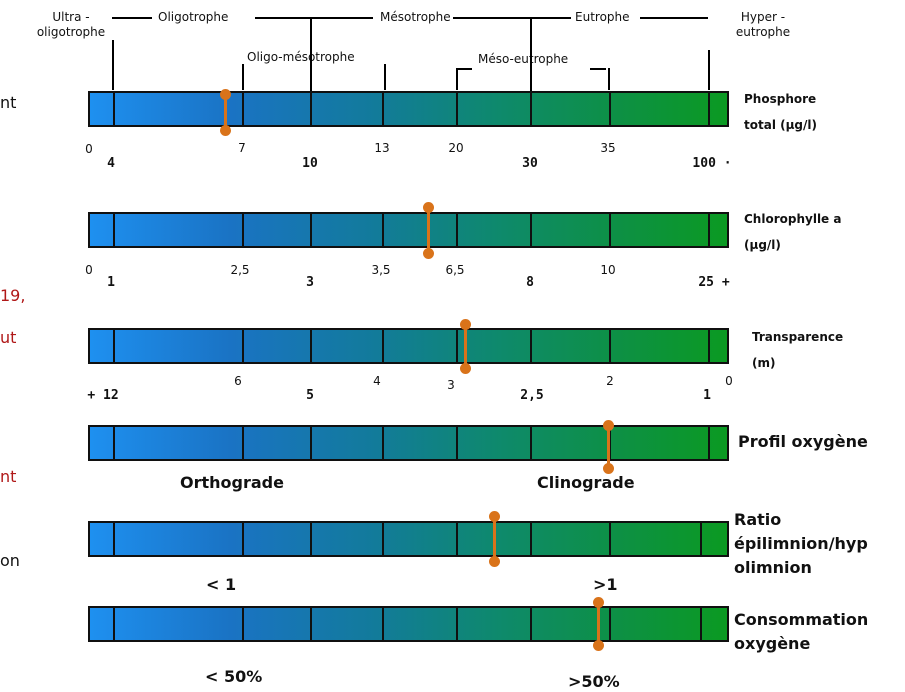 The height and width of the screenshot is (692, 905). What do you see at coordinates (803, 441) in the screenshot?
I see `label-profil-oxygene: Profil oxygène` at bounding box center [803, 441].